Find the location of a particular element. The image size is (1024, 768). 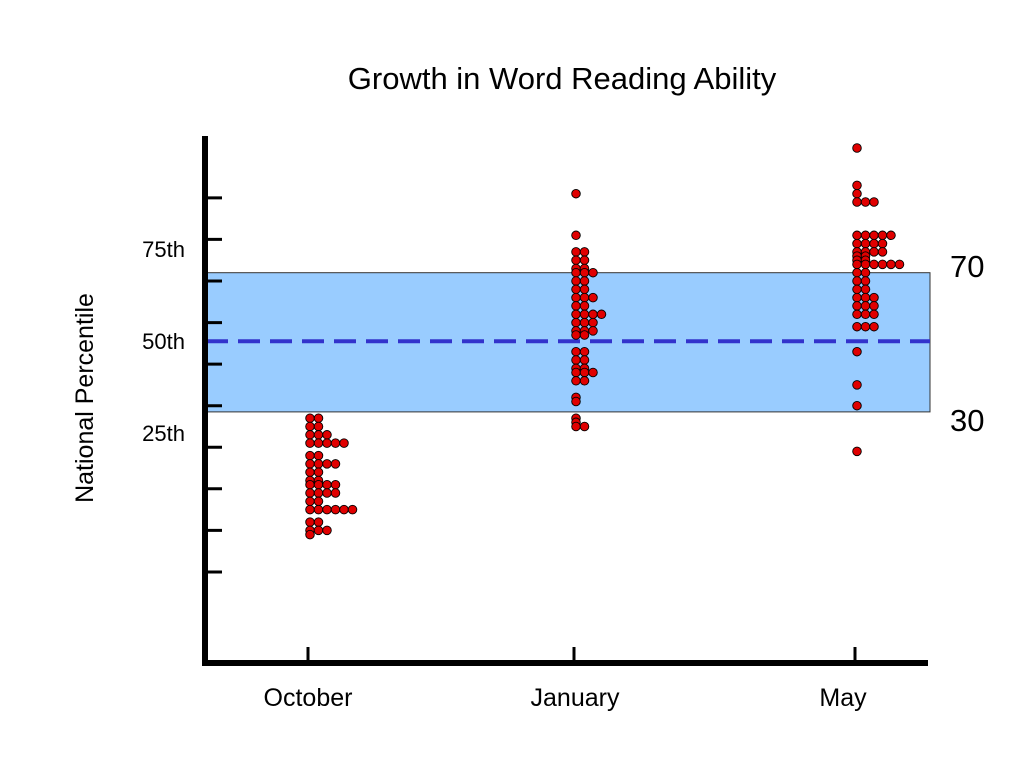

y-tick-label-25th: 25th is located at coordinates (163, 433).